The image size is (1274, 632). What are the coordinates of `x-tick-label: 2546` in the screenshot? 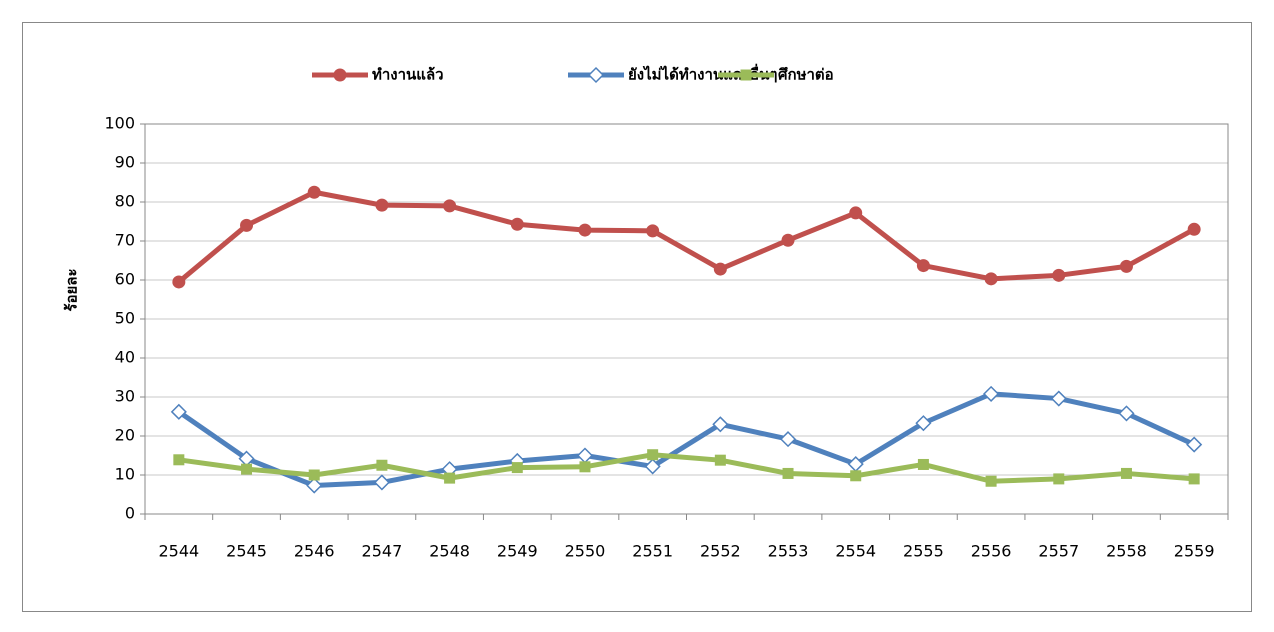 It's located at (314, 551).